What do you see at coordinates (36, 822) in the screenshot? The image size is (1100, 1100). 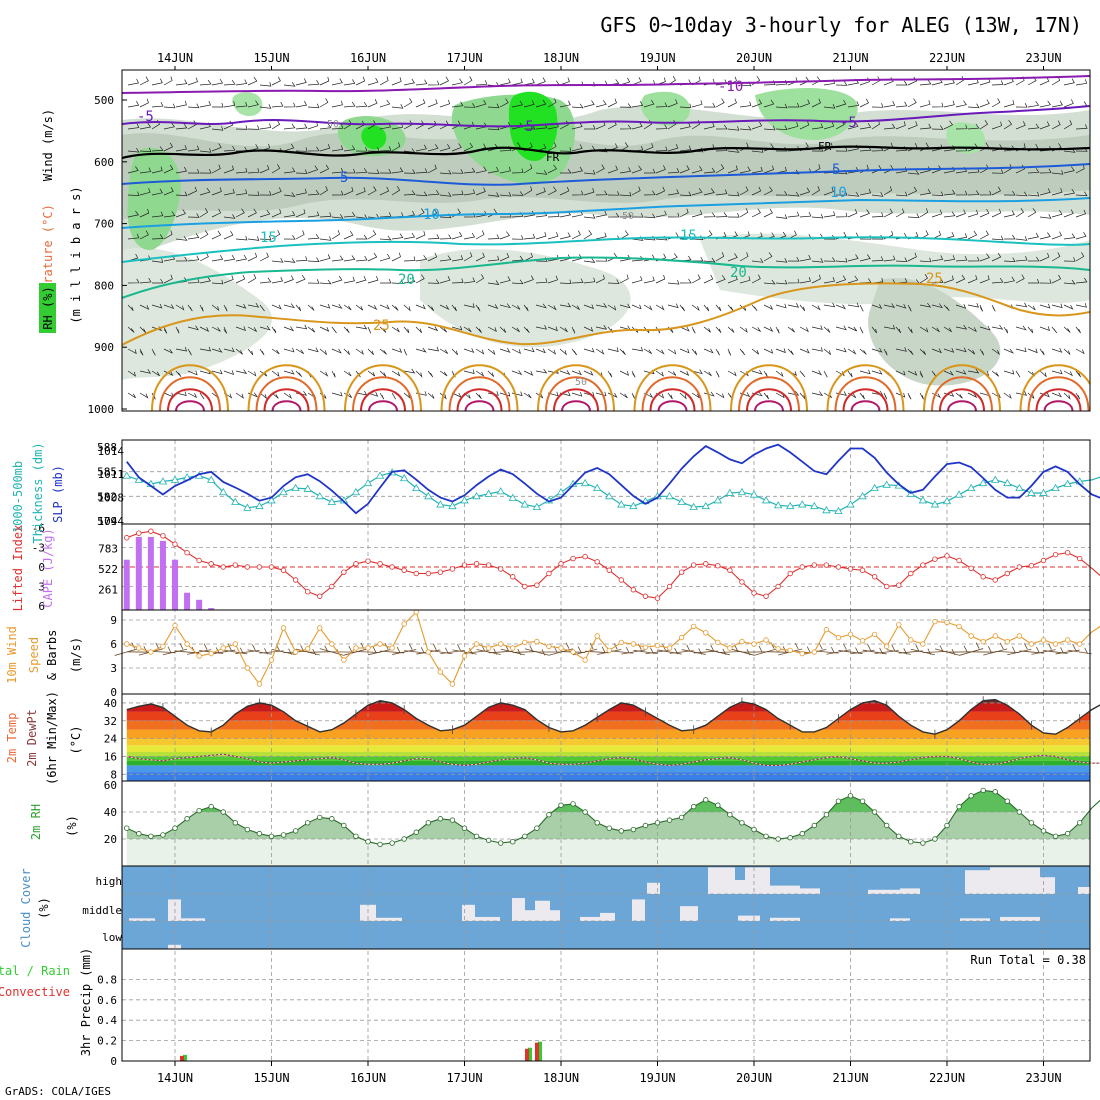 I see `rh2m-label-1: 2m RH` at bounding box center [36, 822].